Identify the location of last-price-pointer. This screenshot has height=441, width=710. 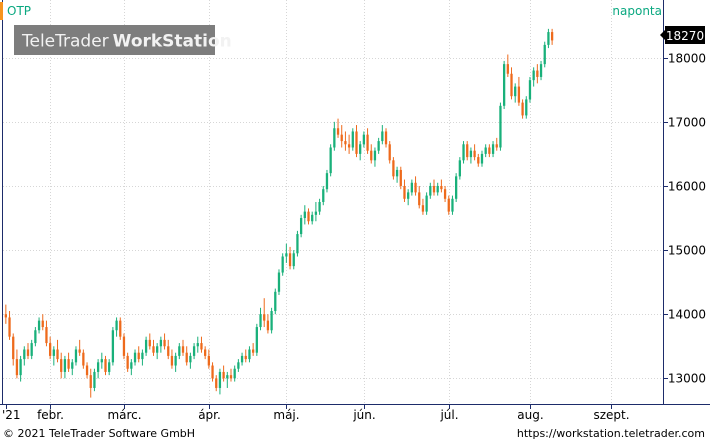
(662, 35).